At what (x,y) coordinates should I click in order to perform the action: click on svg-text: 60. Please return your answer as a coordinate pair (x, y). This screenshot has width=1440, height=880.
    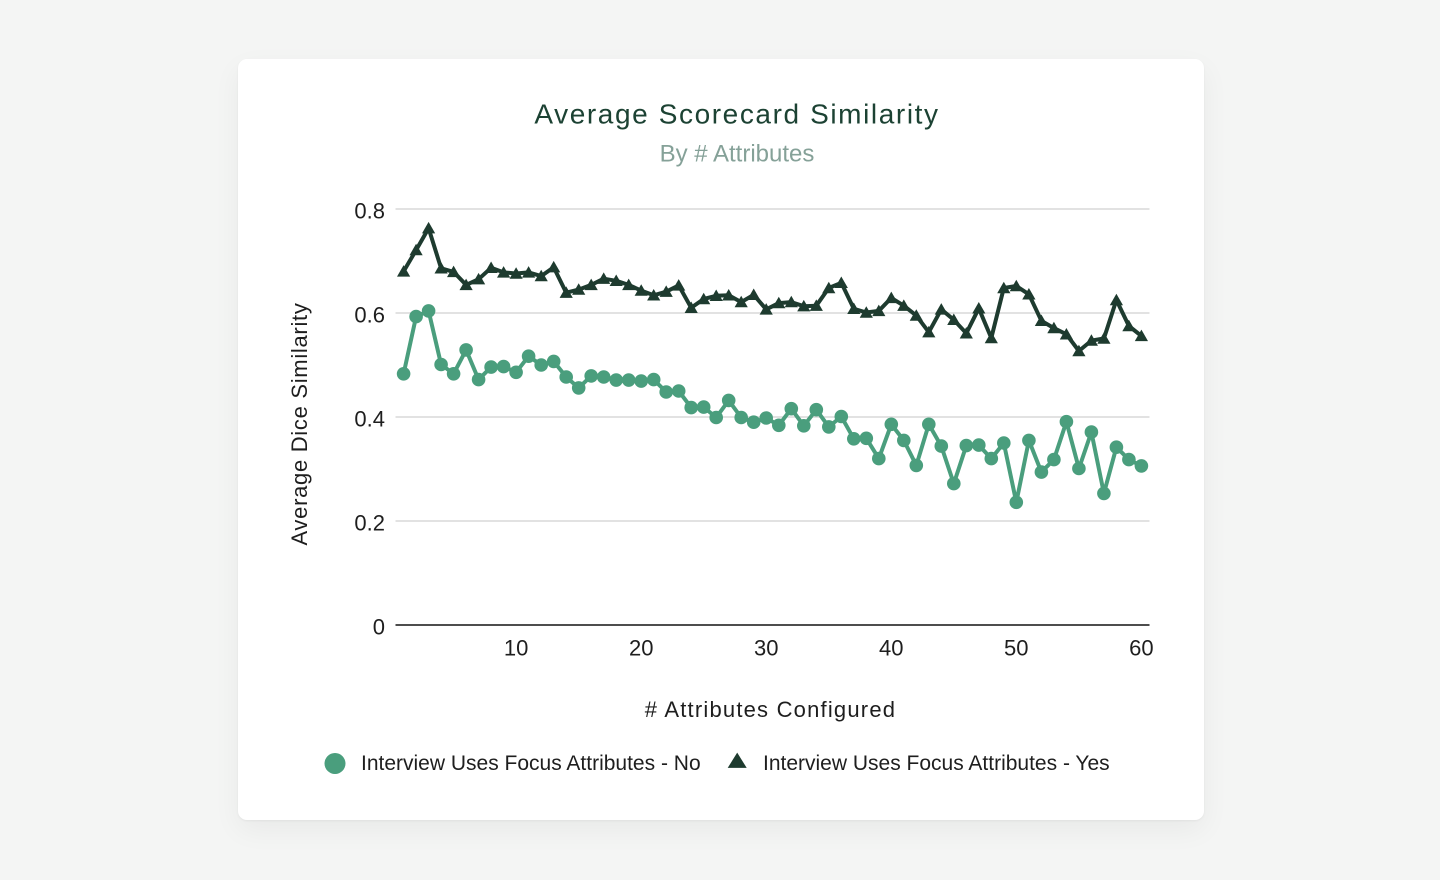
    Looking at the image, I should click on (1141, 648).